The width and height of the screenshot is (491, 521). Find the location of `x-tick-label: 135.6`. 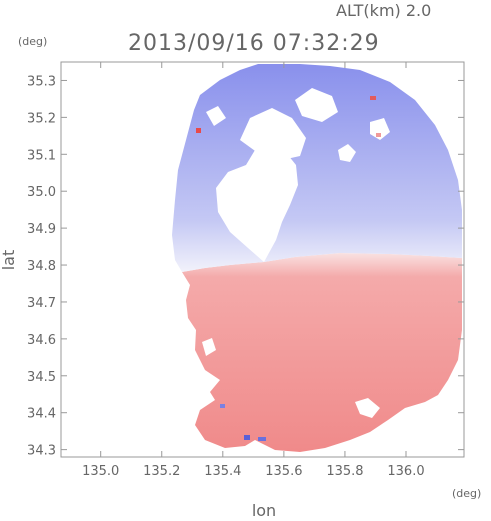

x-tick-label: 135.6 is located at coordinates (283, 471).